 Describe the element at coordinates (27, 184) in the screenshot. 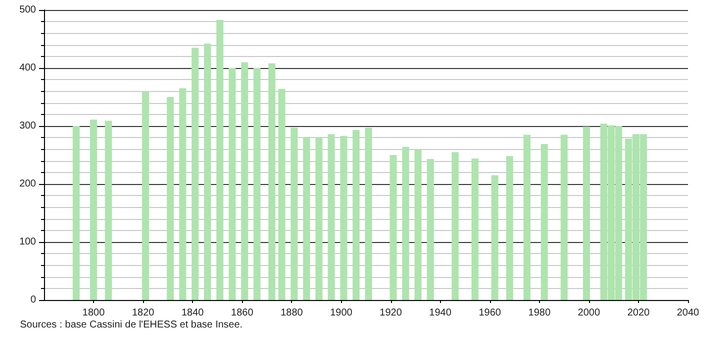

I see `y-tick-label: 200` at that location.